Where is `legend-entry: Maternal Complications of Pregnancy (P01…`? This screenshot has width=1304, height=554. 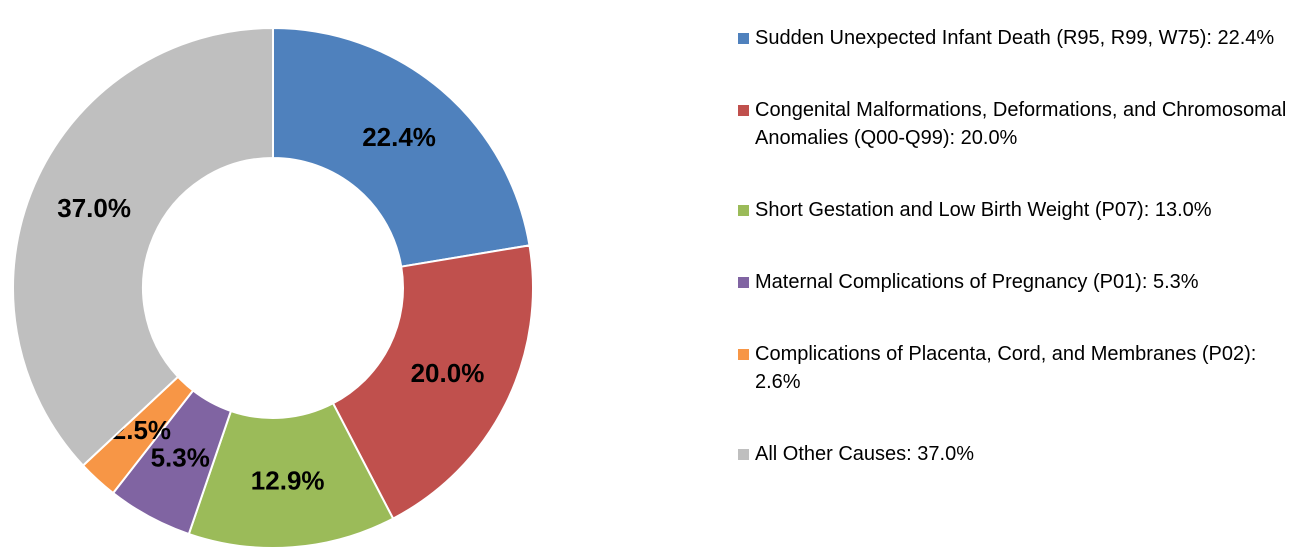 legend-entry: Maternal Complications of Pregnancy (P01… is located at coordinates (1018, 282).